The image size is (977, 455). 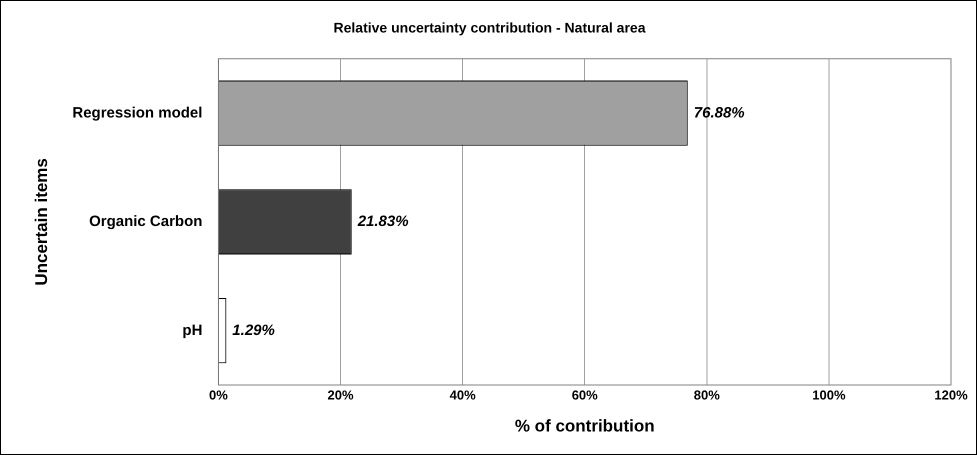 I want to click on data-label: 21.83%, so click(x=382, y=221).